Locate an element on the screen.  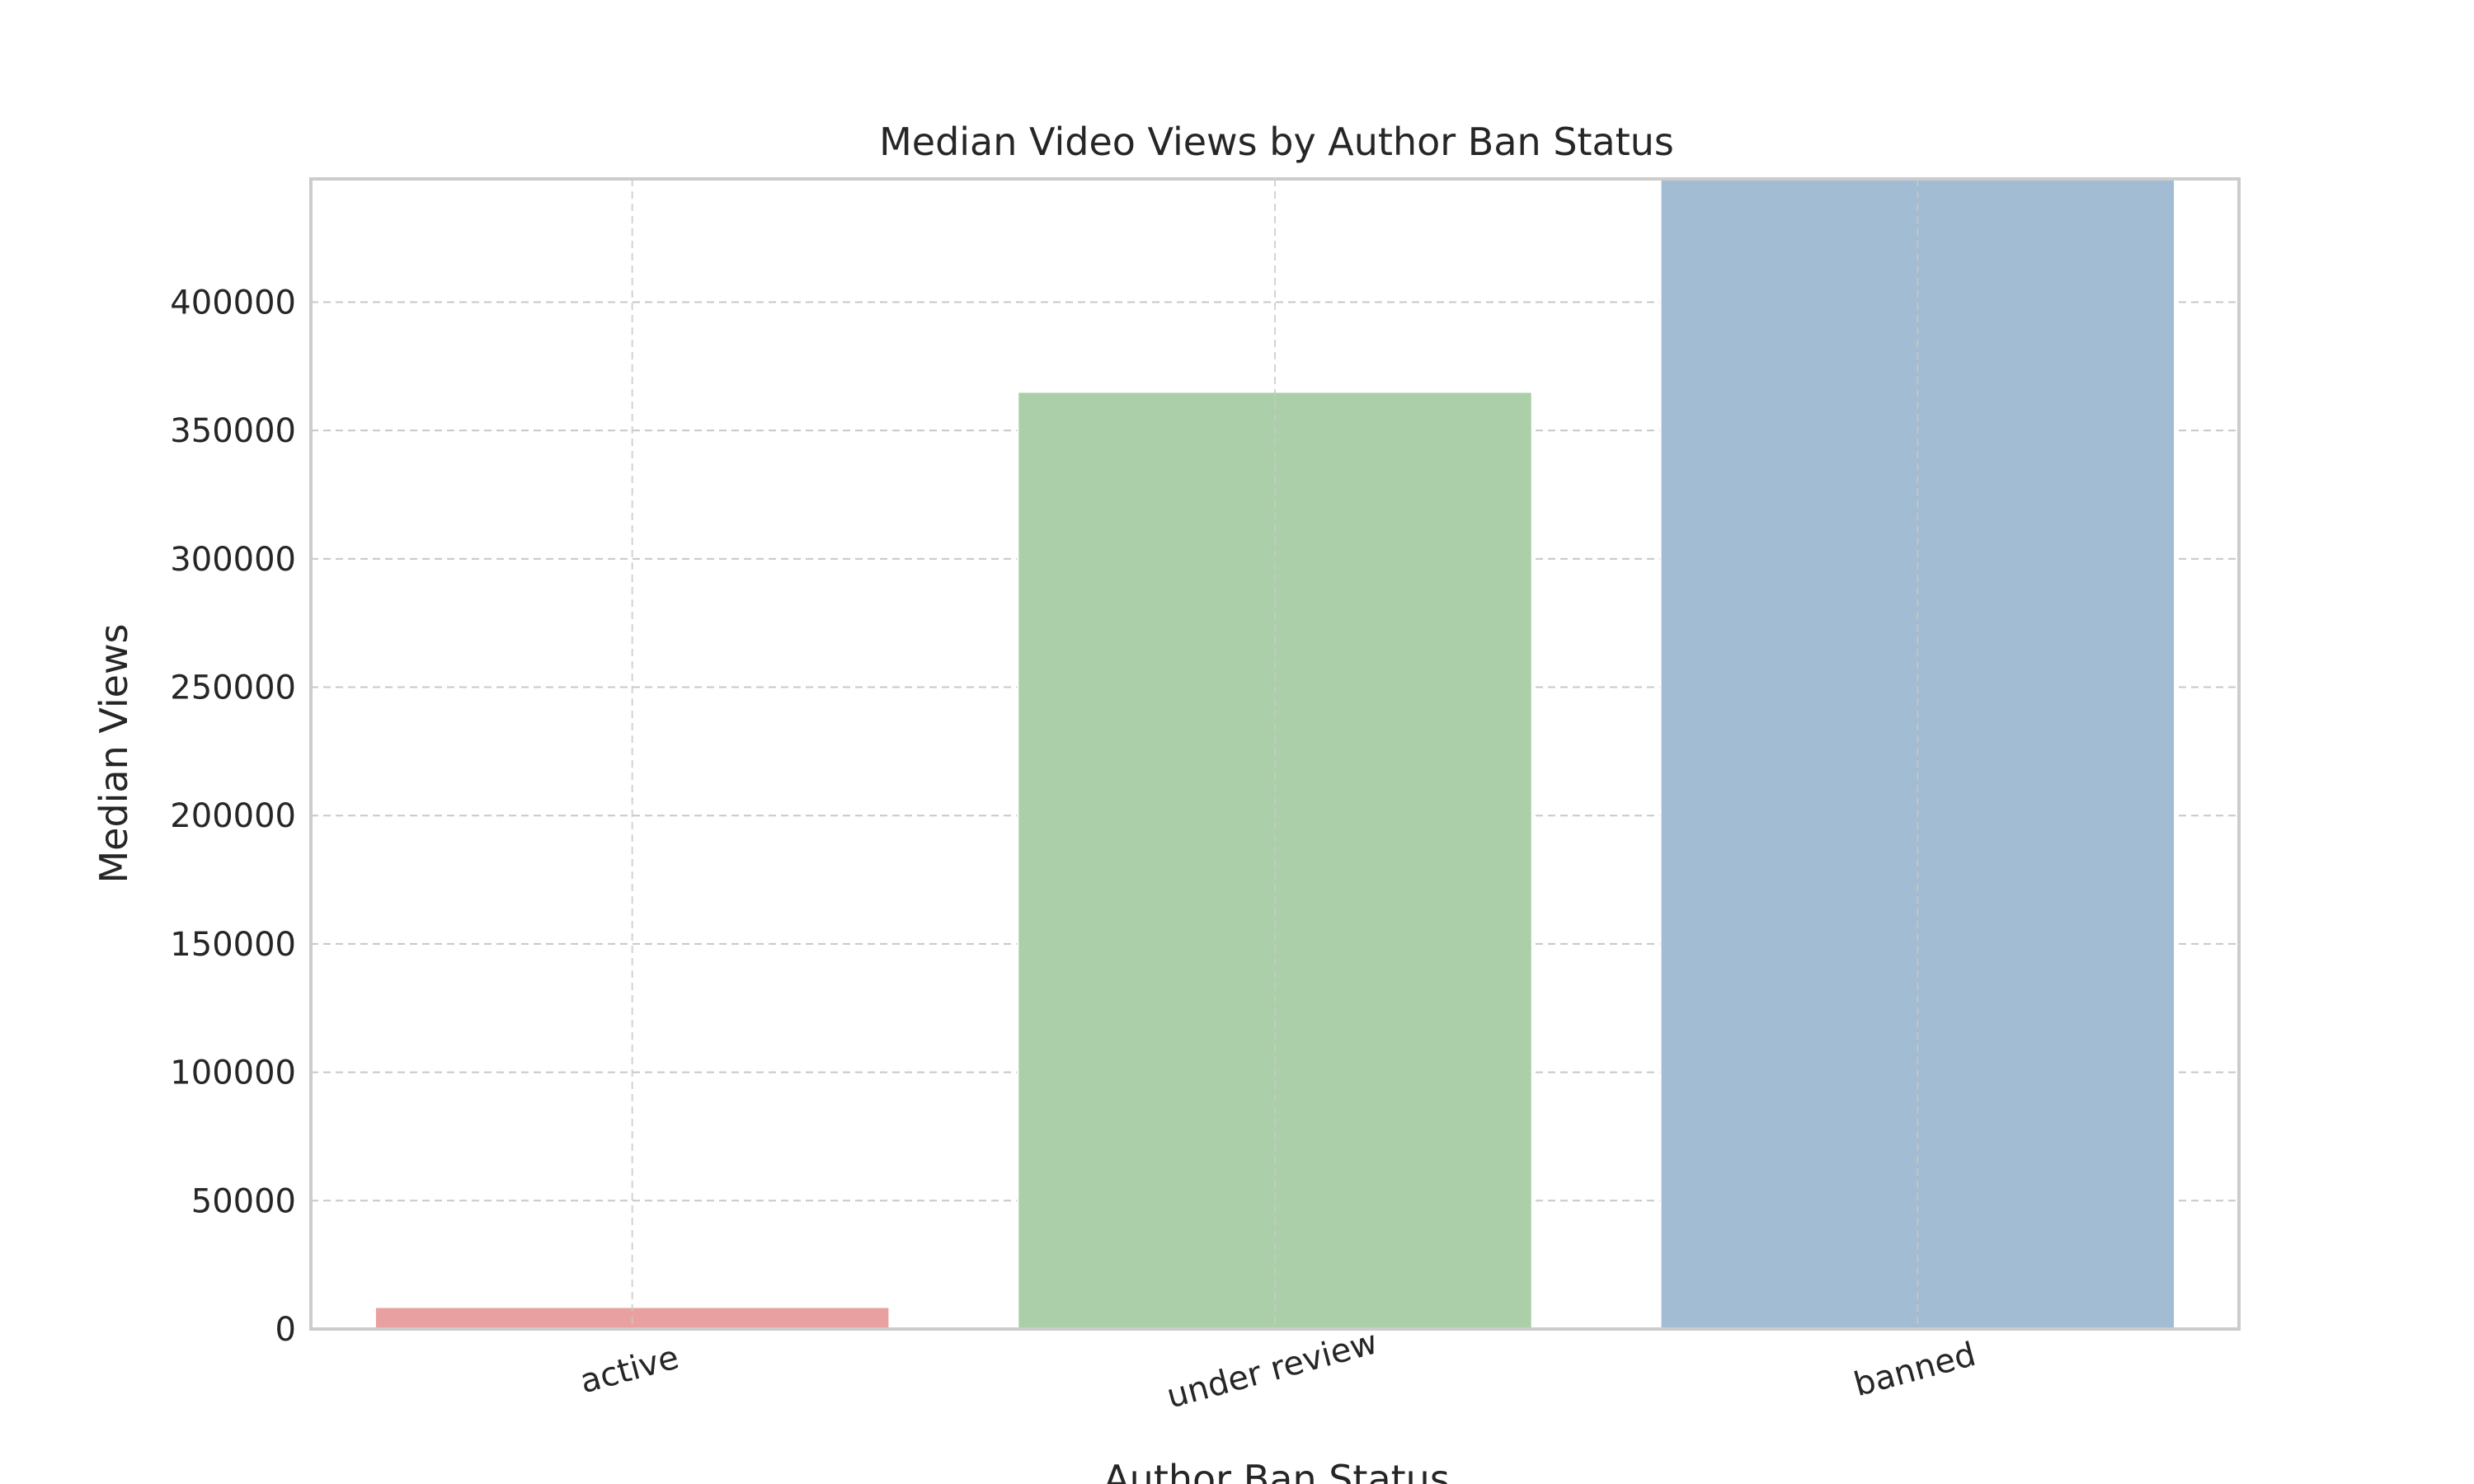
x-tick-label: under review is located at coordinates (1272, 1369).